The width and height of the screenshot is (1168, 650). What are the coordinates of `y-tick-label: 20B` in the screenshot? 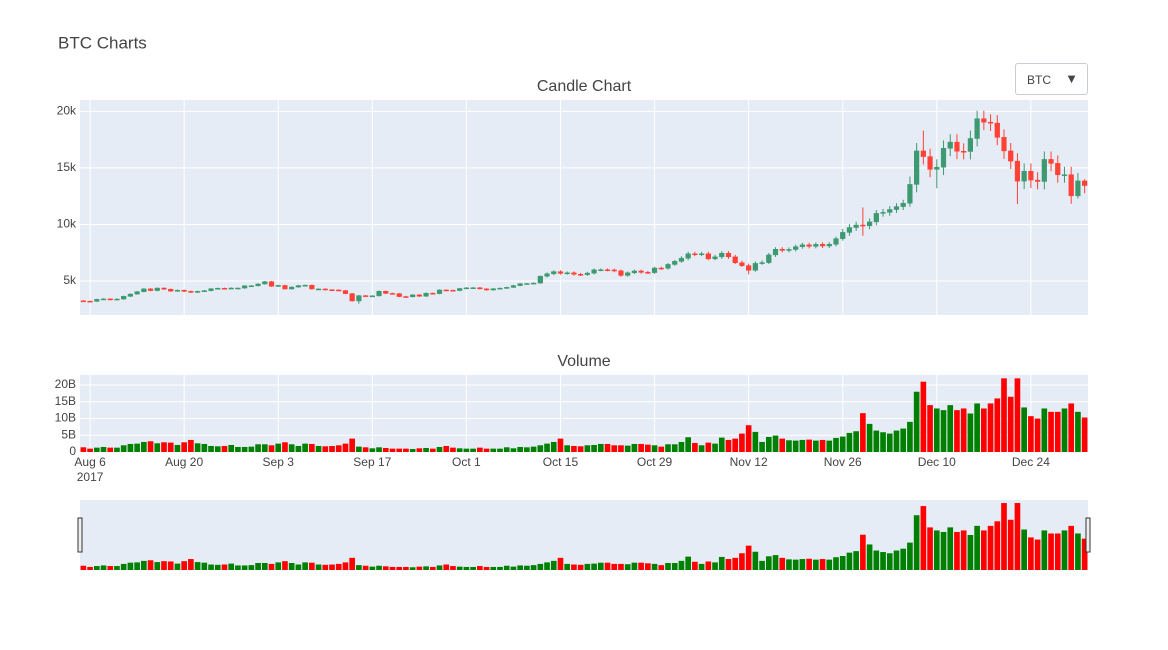 It's located at (65, 384).